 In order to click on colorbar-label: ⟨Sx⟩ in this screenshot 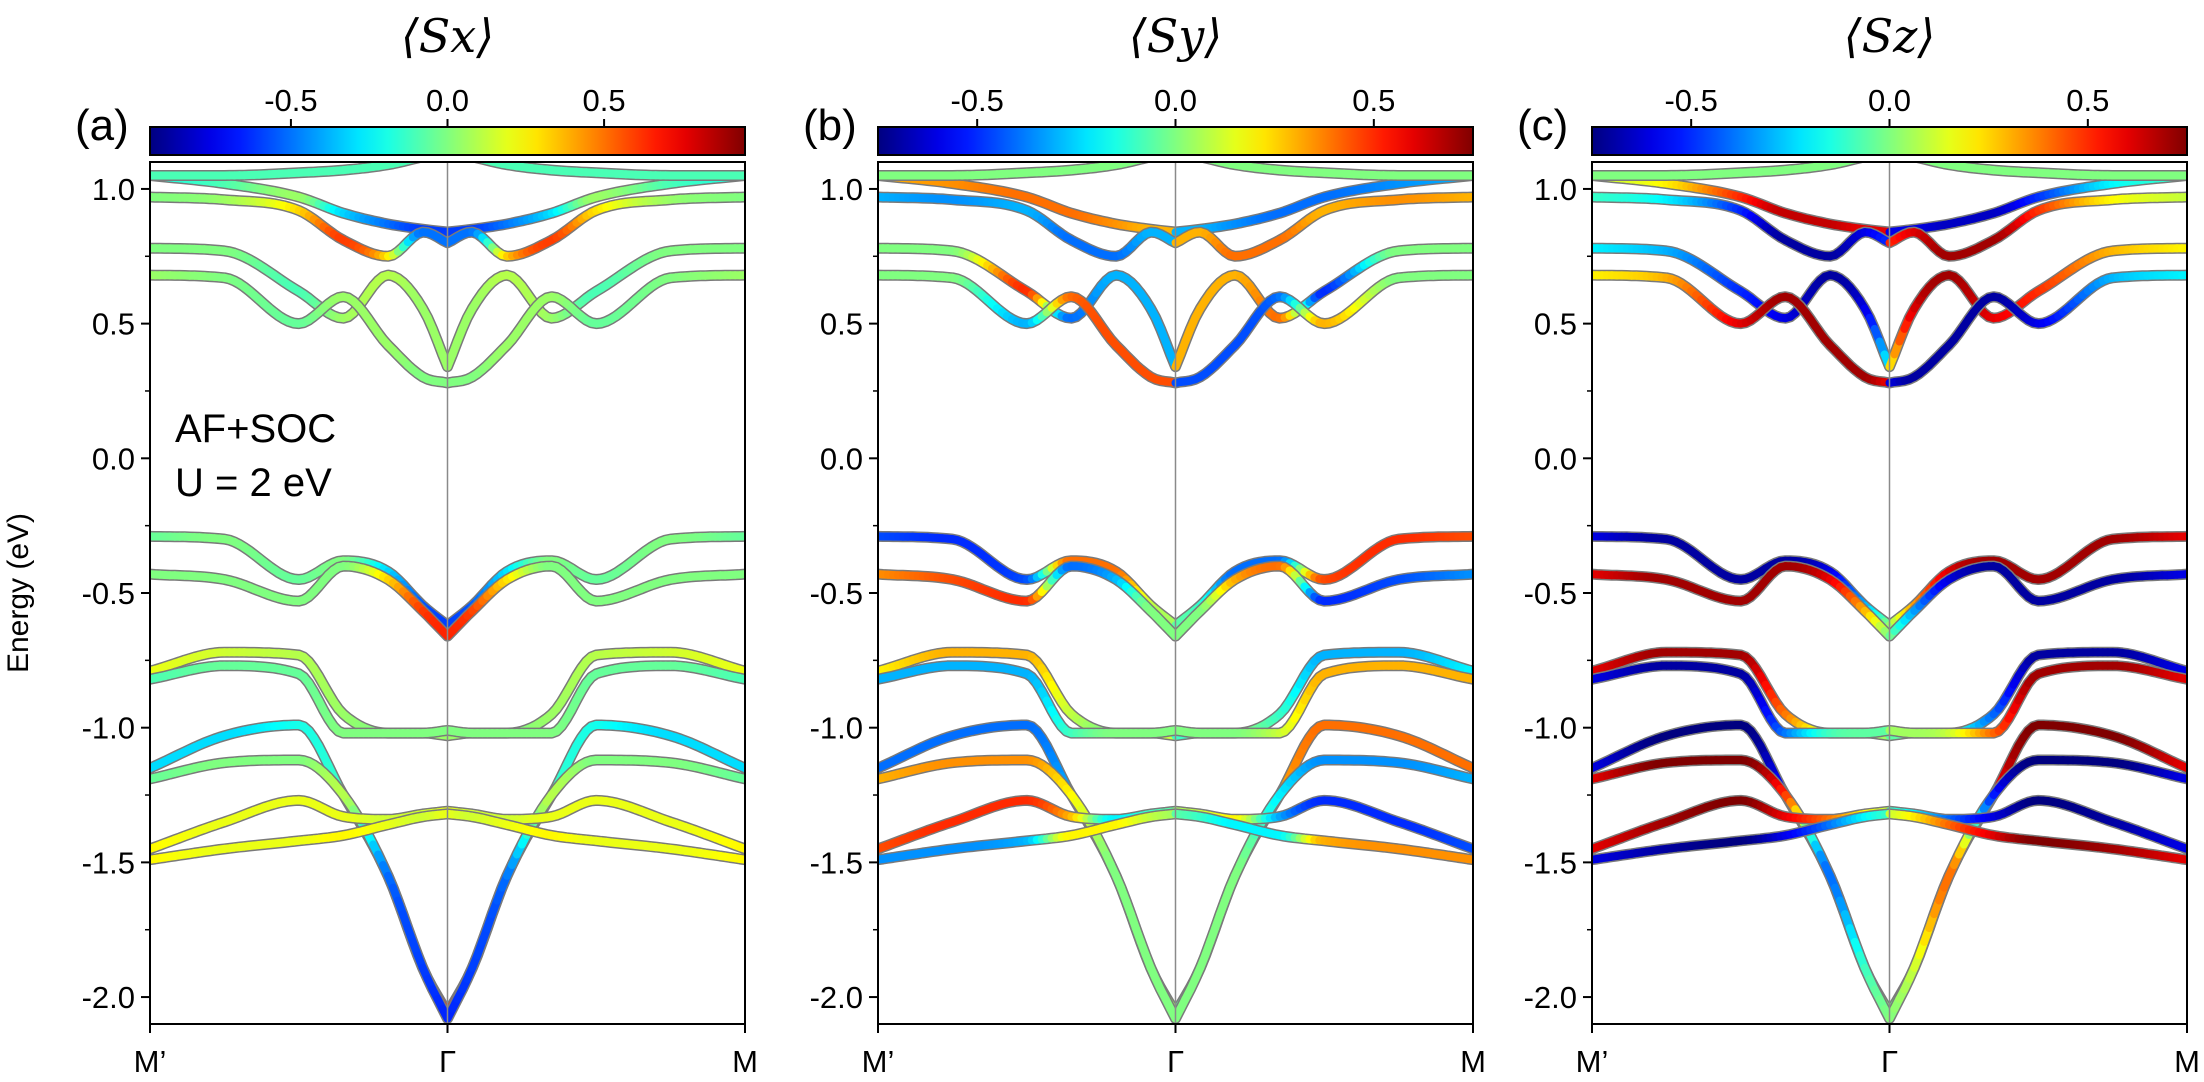, I will do `click(447, 36)`.